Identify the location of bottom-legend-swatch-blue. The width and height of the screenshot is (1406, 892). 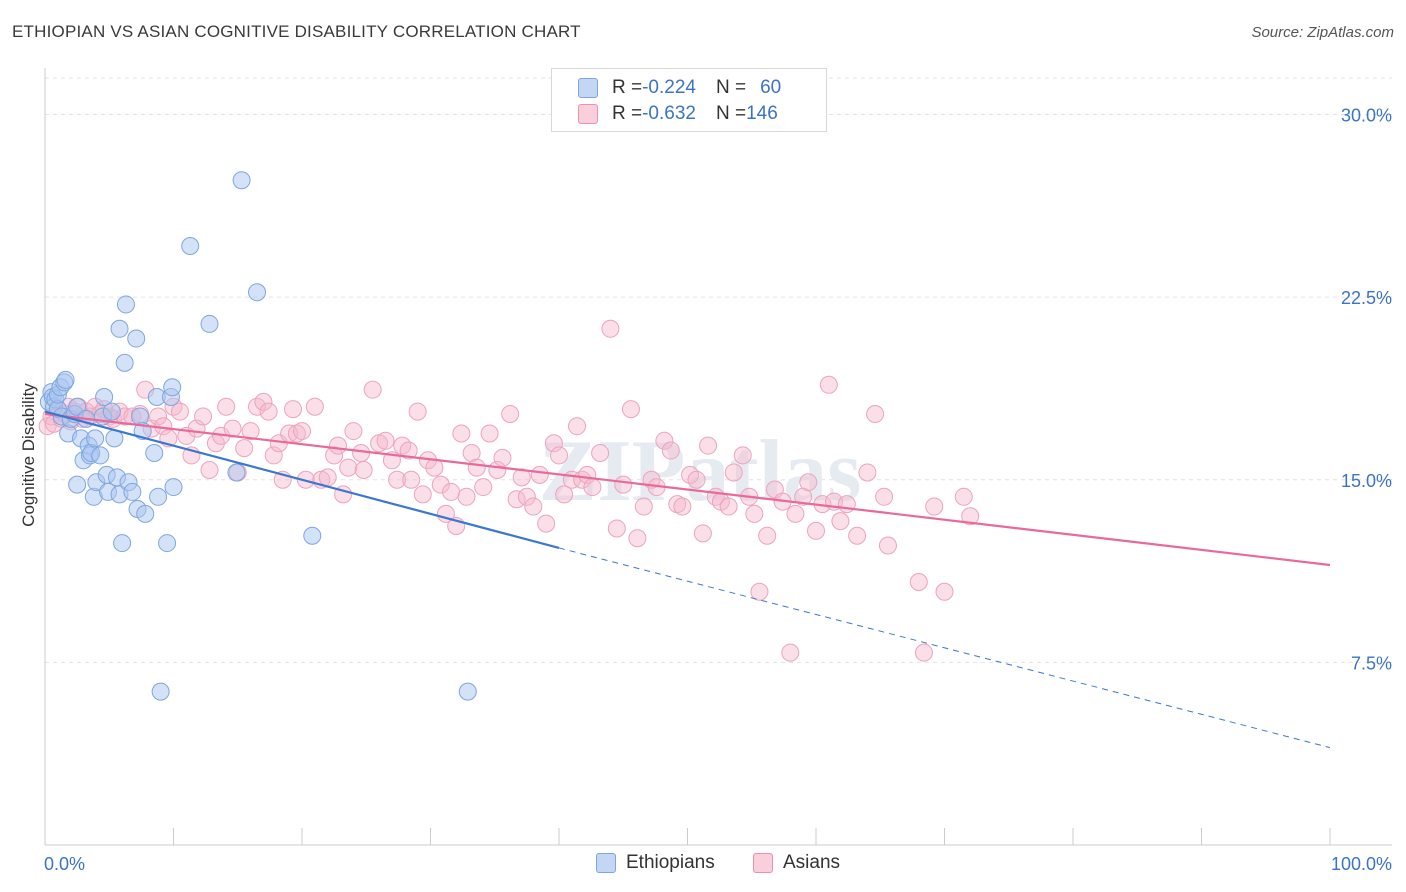
(606, 863).